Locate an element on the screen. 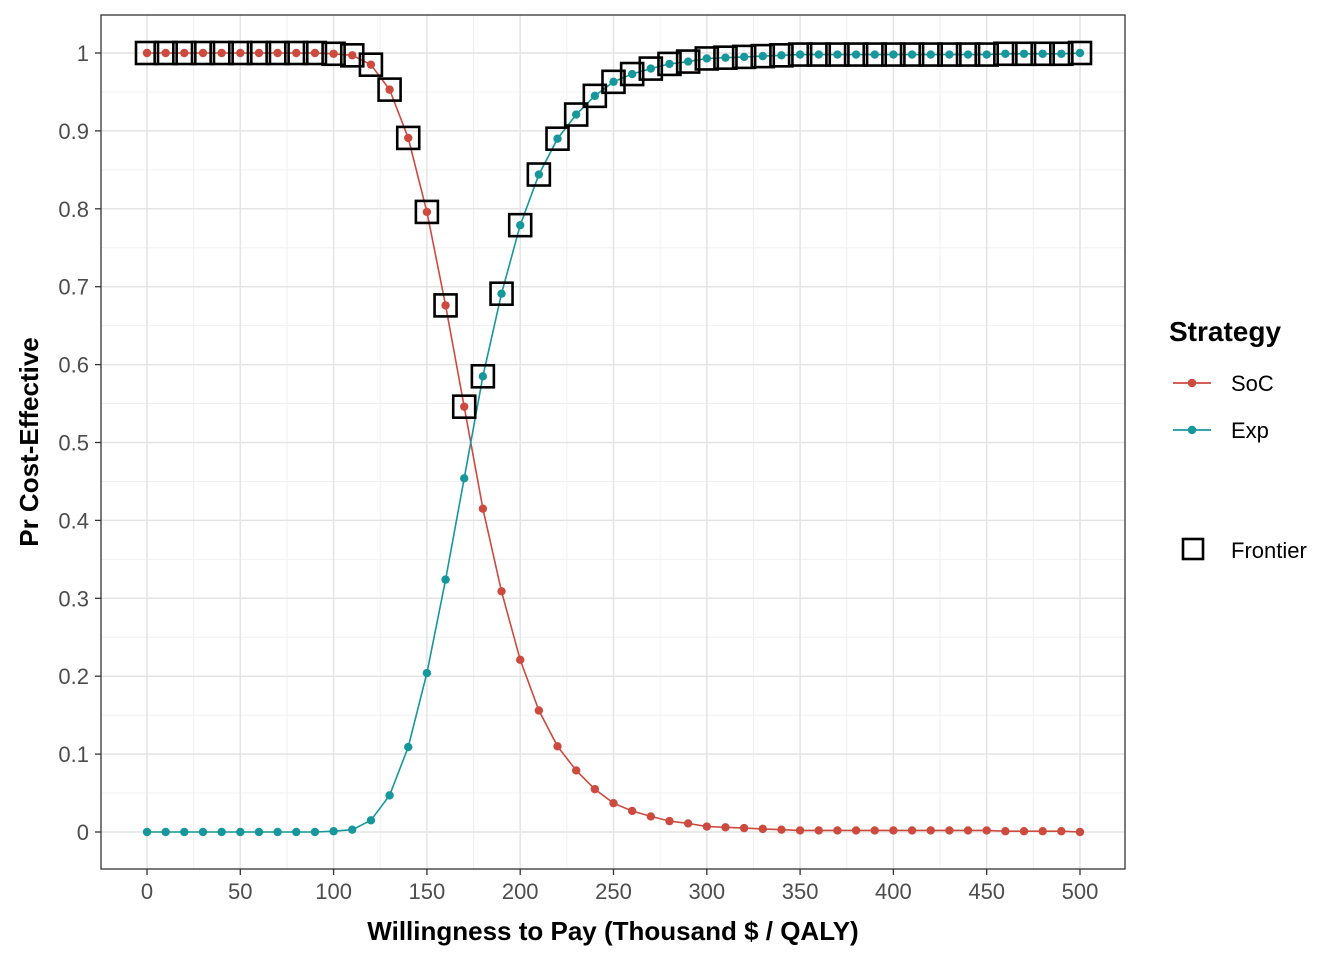  legend-key-point-exp is located at coordinates (1192, 430).